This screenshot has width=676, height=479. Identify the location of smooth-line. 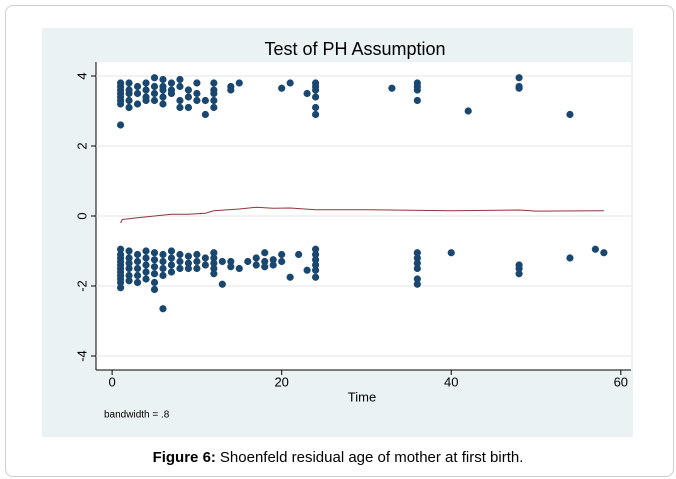
(362, 215).